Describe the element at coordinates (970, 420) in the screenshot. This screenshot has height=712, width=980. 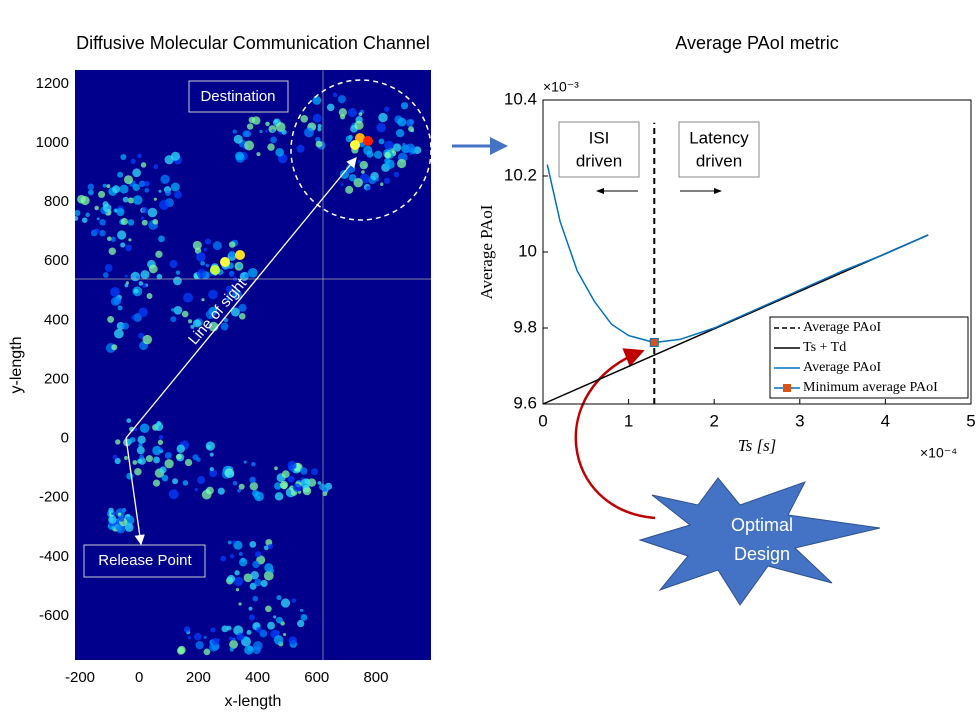
I see `x-tick-label: 5` at that location.